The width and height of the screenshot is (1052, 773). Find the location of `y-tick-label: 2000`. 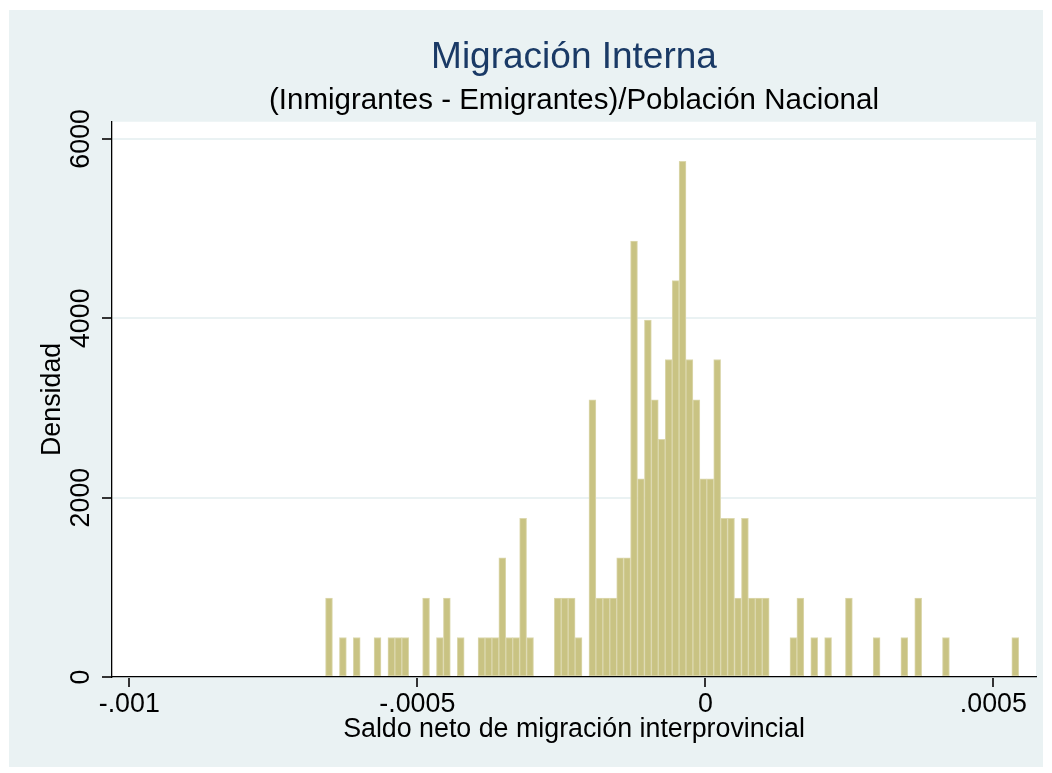

y-tick-label: 2000 is located at coordinates (80, 497).